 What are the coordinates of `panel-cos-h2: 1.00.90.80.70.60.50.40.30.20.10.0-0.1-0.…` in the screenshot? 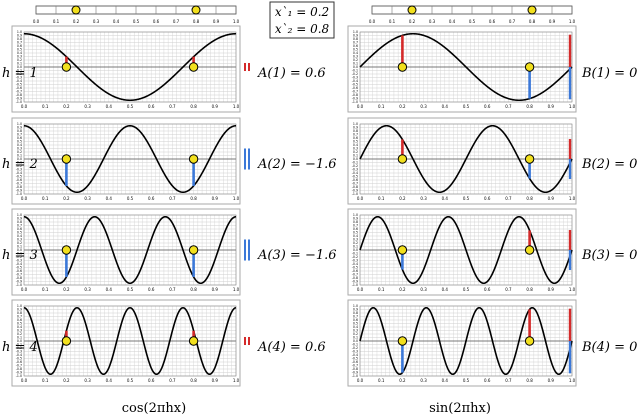 It's located at (126, 161).